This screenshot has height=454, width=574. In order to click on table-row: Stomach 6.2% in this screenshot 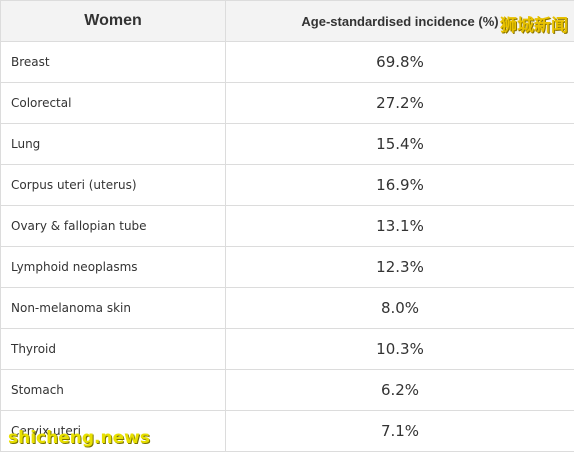, I will do `click(287, 390)`.